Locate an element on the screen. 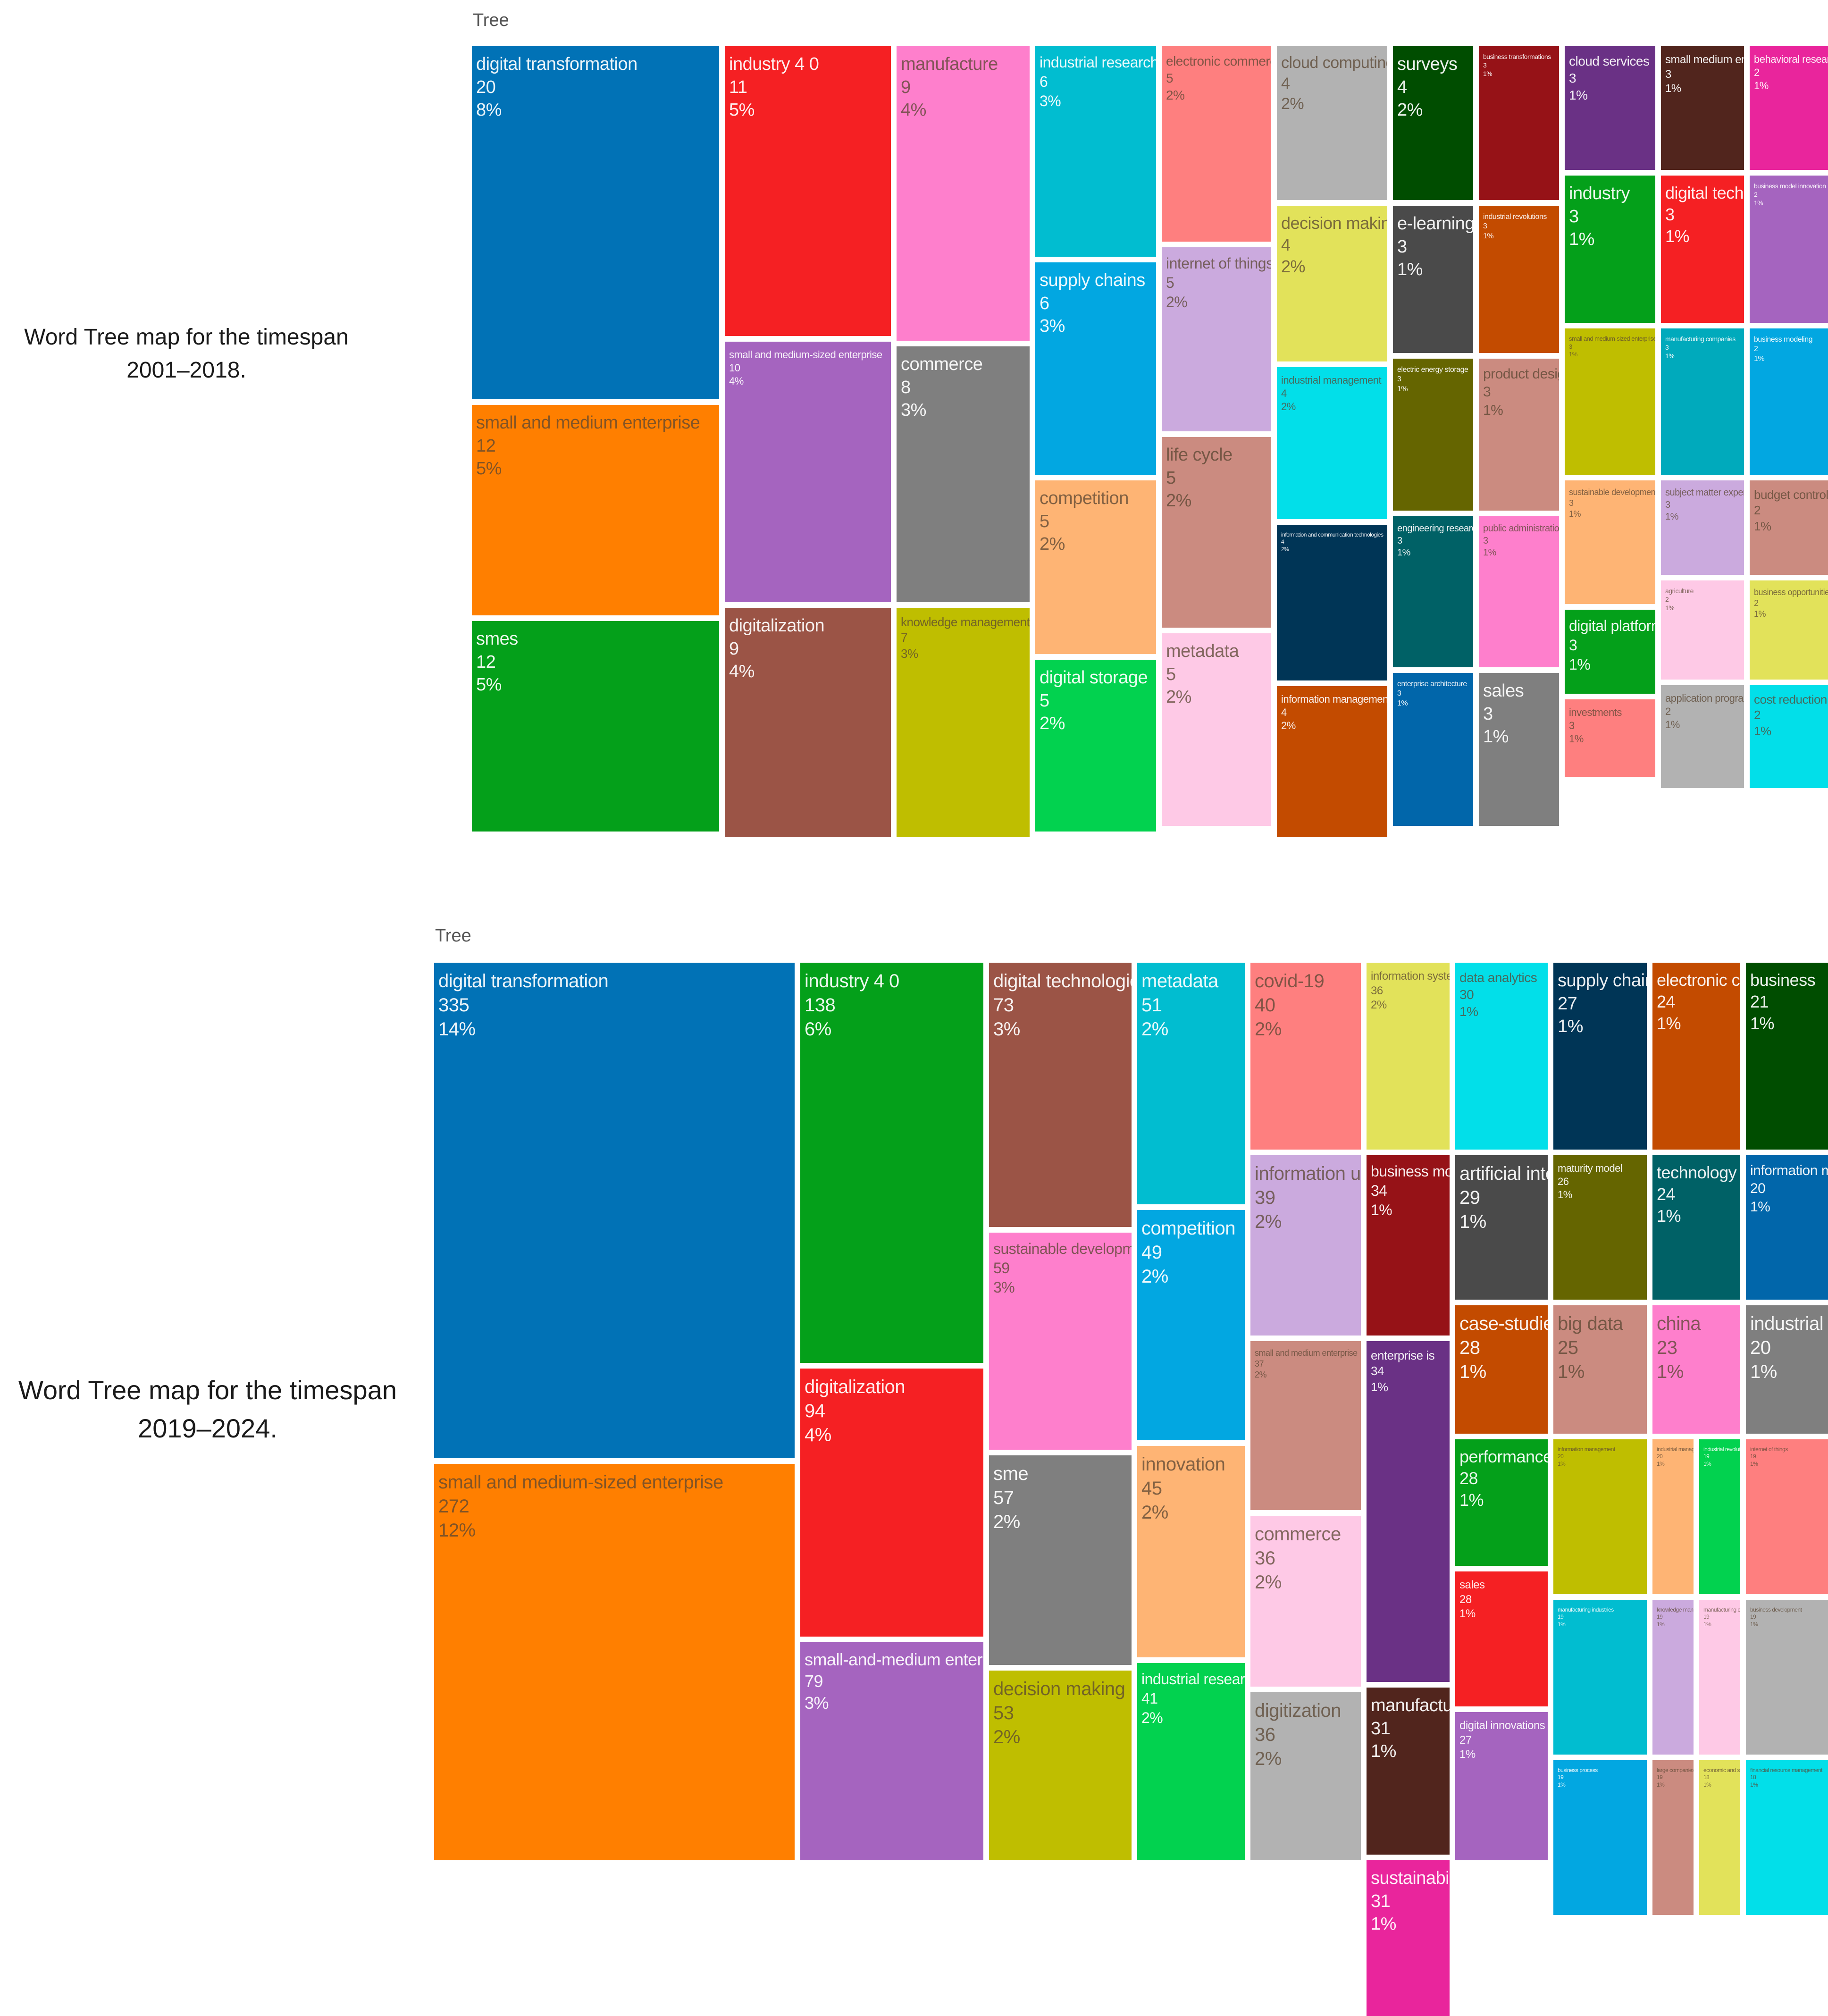 The image size is (1828, 2016). treemap-tile: artificial intelligence 291% is located at coordinates (1501, 1227).